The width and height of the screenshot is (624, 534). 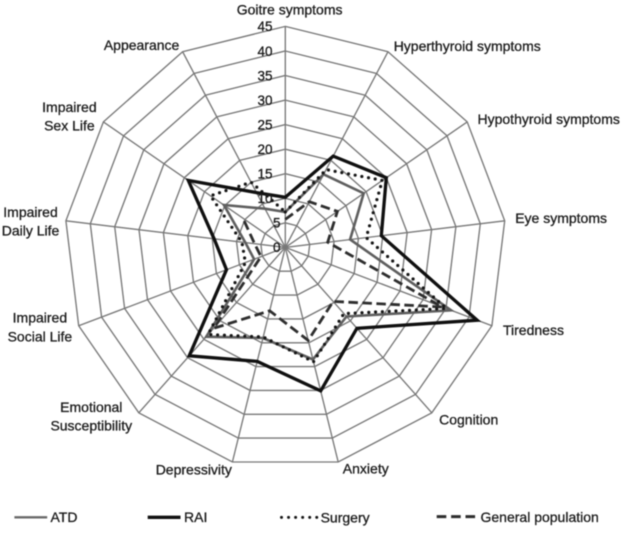 What do you see at coordinates (467, 46) in the screenshot?
I see `svg-text: Hyperthyroid symptoms` at bounding box center [467, 46].